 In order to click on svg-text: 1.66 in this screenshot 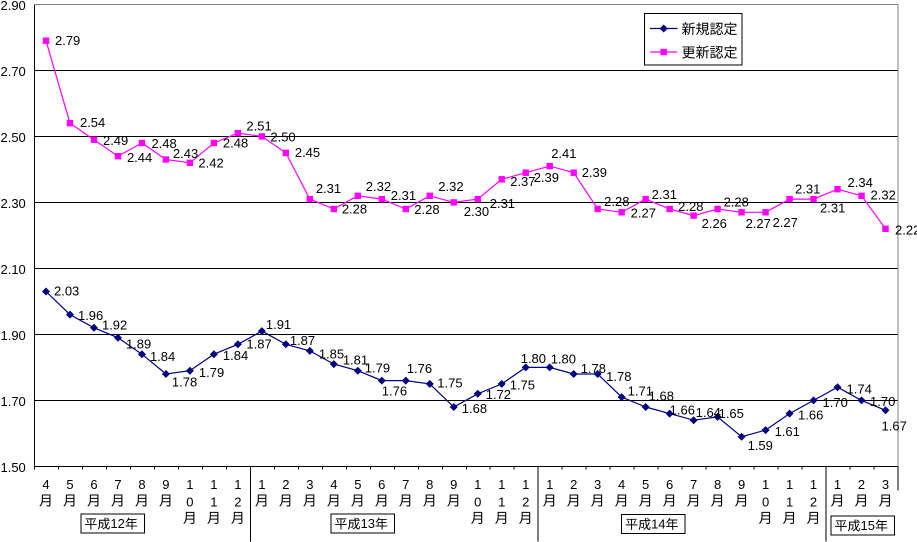, I will do `click(810, 415)`.